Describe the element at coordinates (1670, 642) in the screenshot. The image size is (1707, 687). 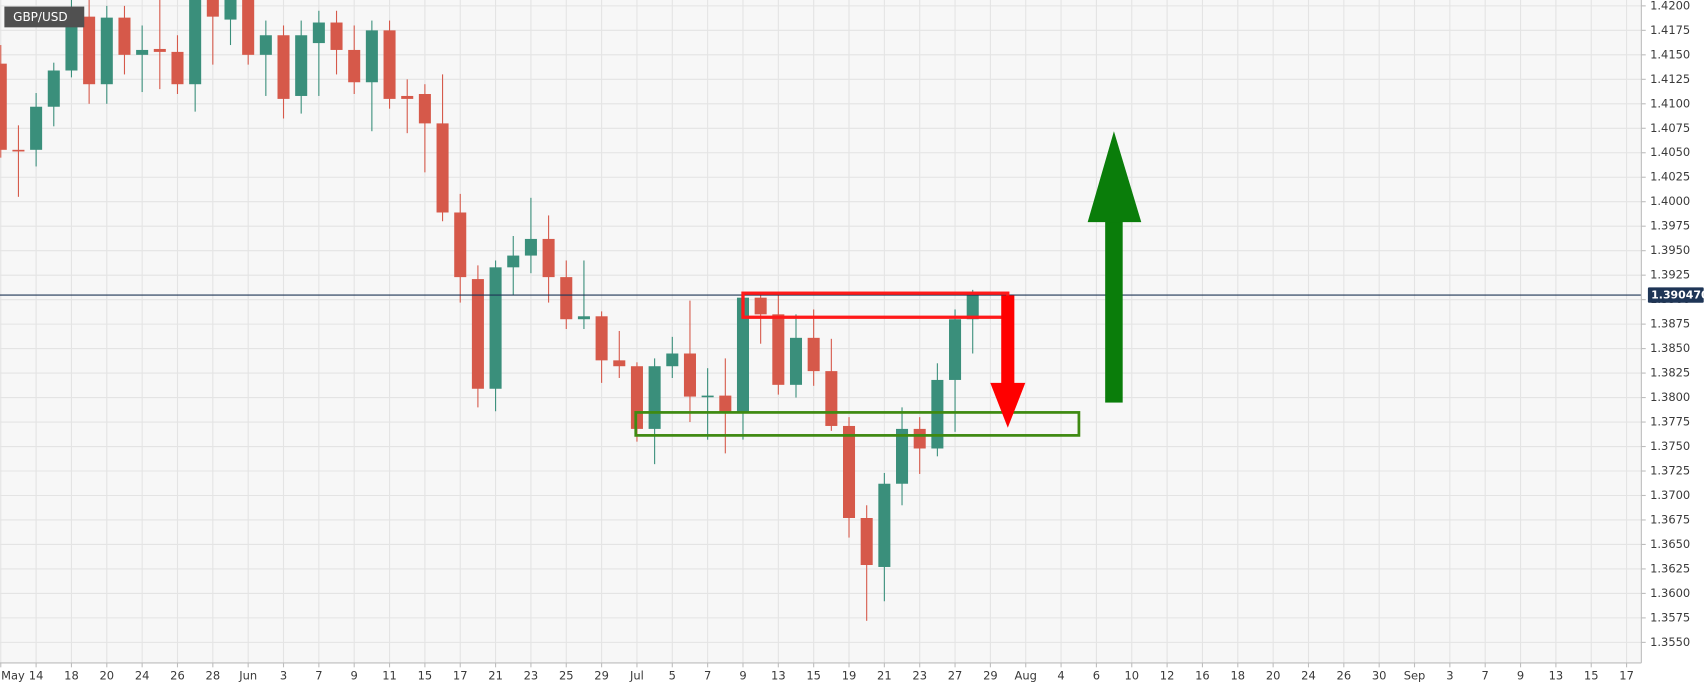
I see `y-tick-label: 1.3550` at that location.